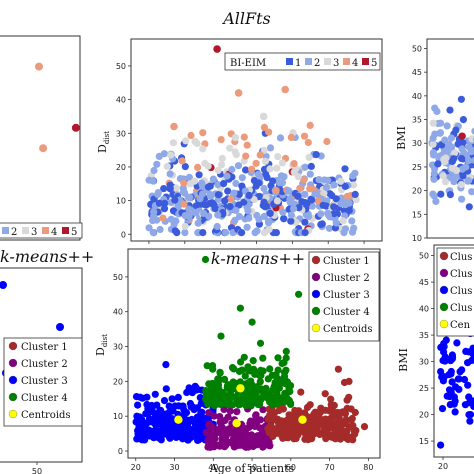  What do you see at coordinates (462, 136) in the screenshot?
I see `point-top-right-outlier` at bounding box center [462, 136].